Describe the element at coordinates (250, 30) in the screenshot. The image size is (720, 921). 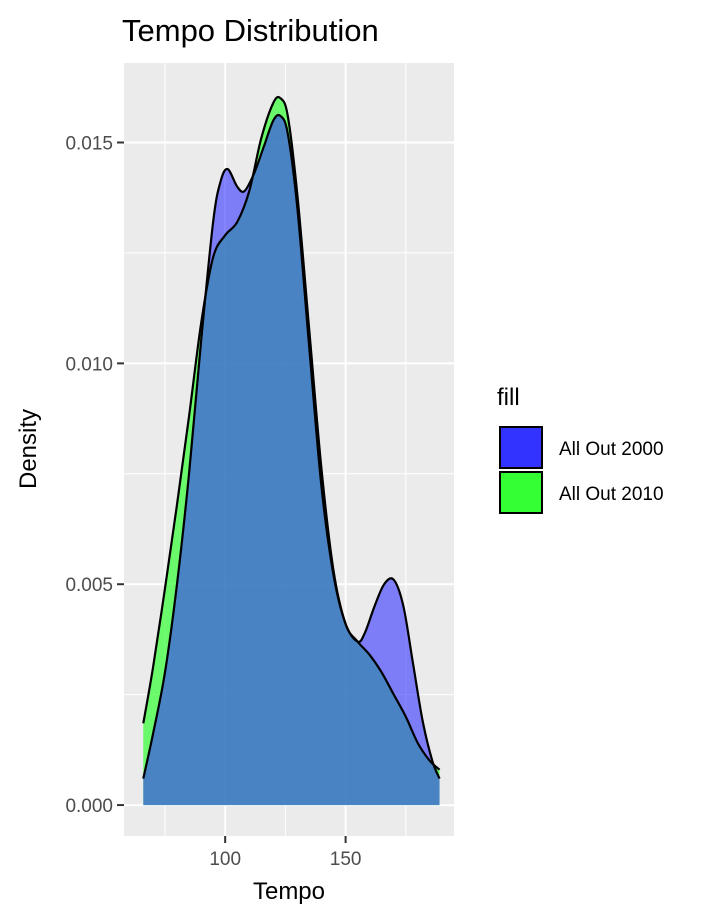
I see `chart-title: Tempo Distribution` at that location.